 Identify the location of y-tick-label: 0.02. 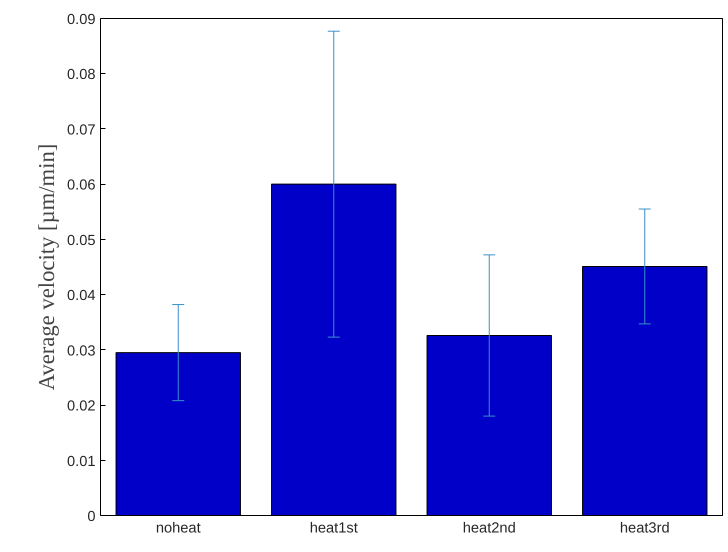
(81, 406).